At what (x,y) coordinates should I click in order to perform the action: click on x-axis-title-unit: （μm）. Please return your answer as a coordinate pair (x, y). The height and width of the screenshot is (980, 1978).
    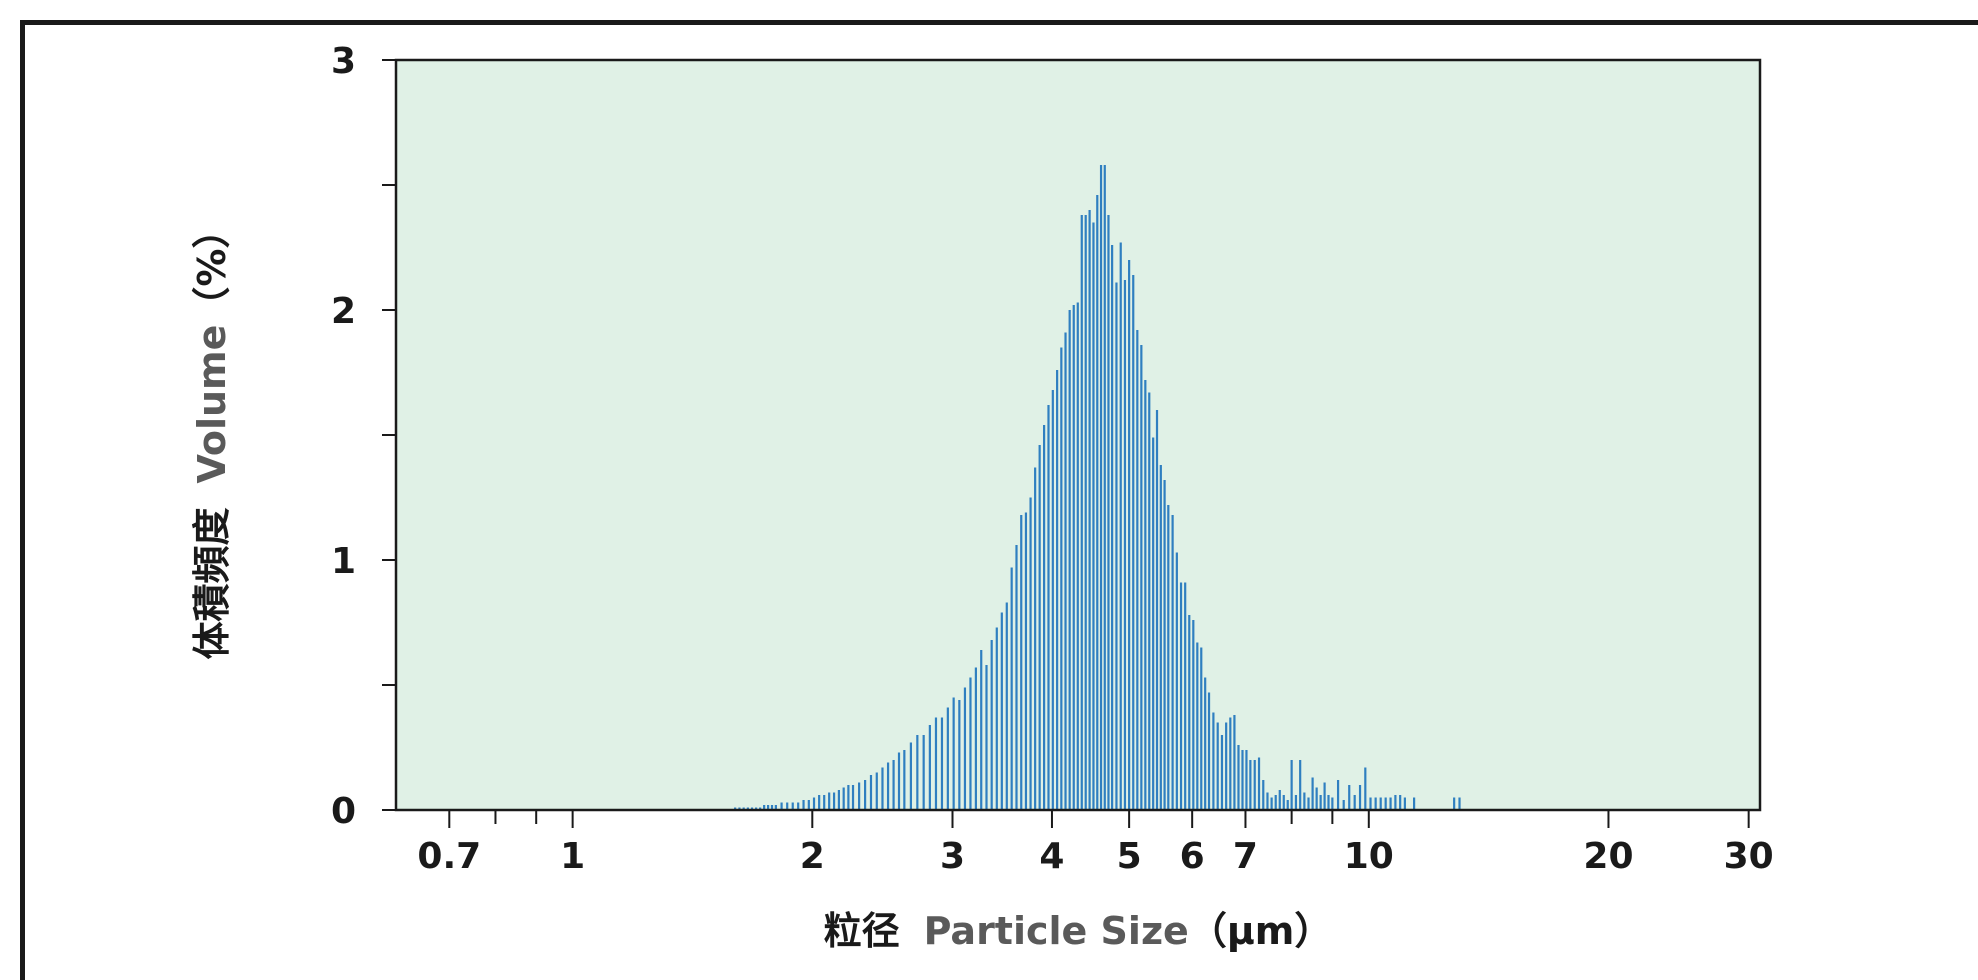
    Looking at the image, I should click on (1261, 931).